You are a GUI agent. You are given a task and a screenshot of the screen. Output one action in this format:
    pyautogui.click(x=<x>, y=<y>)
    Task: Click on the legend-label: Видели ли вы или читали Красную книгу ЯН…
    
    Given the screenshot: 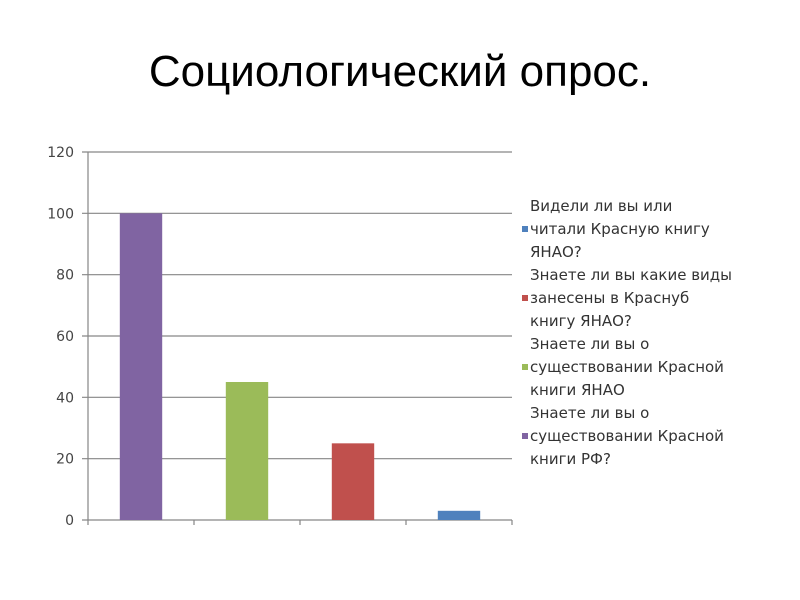 What is the action you would take?
    pyautogui.click(x=620, y=229)
    